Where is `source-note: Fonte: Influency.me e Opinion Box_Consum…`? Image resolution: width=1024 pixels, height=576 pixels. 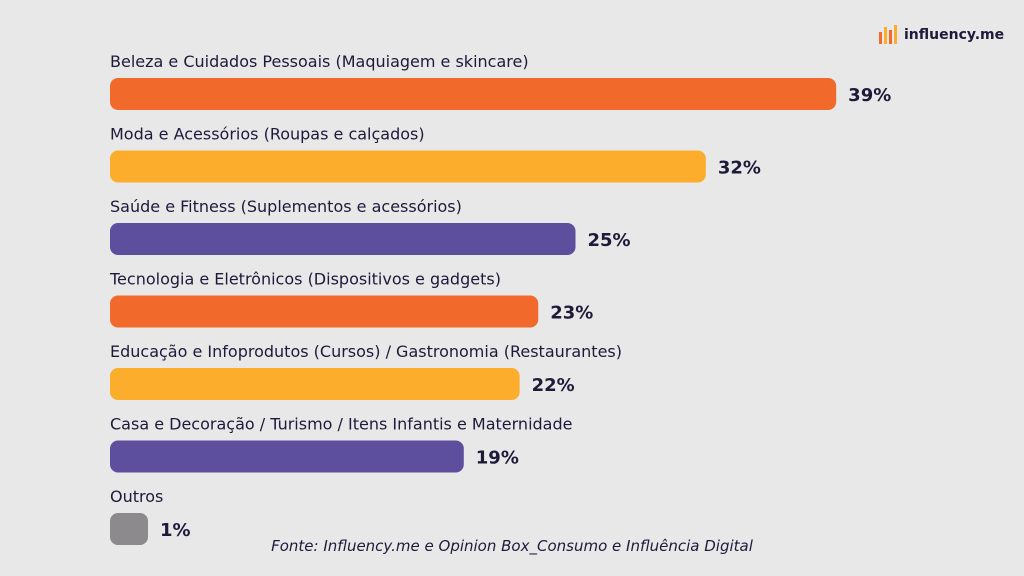
source-note: Fonte: Influency.me e Opinion Box_Consum… is located at coordinates (512, 546).